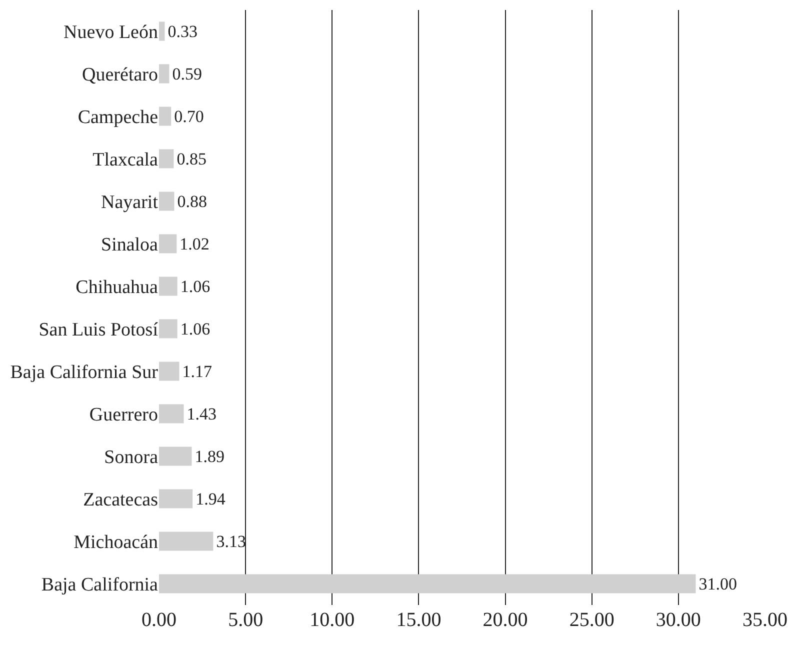  I want to click on data-label: 0.70, so click(189, 116).